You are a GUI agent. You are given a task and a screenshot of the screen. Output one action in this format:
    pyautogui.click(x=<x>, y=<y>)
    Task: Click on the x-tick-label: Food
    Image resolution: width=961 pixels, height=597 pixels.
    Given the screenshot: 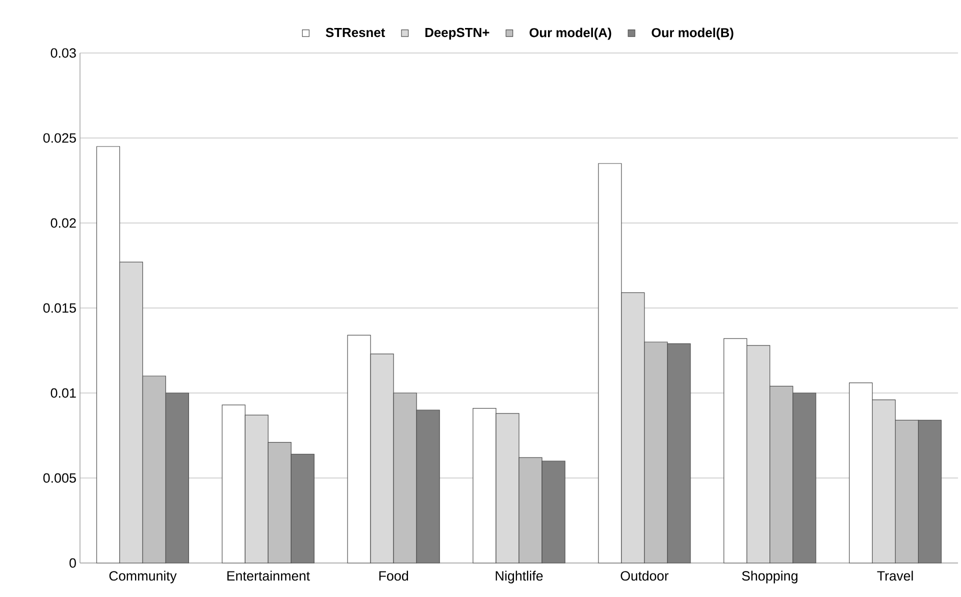 What is the action you would take?
    pyautogui.click(x=393, y=575)
    